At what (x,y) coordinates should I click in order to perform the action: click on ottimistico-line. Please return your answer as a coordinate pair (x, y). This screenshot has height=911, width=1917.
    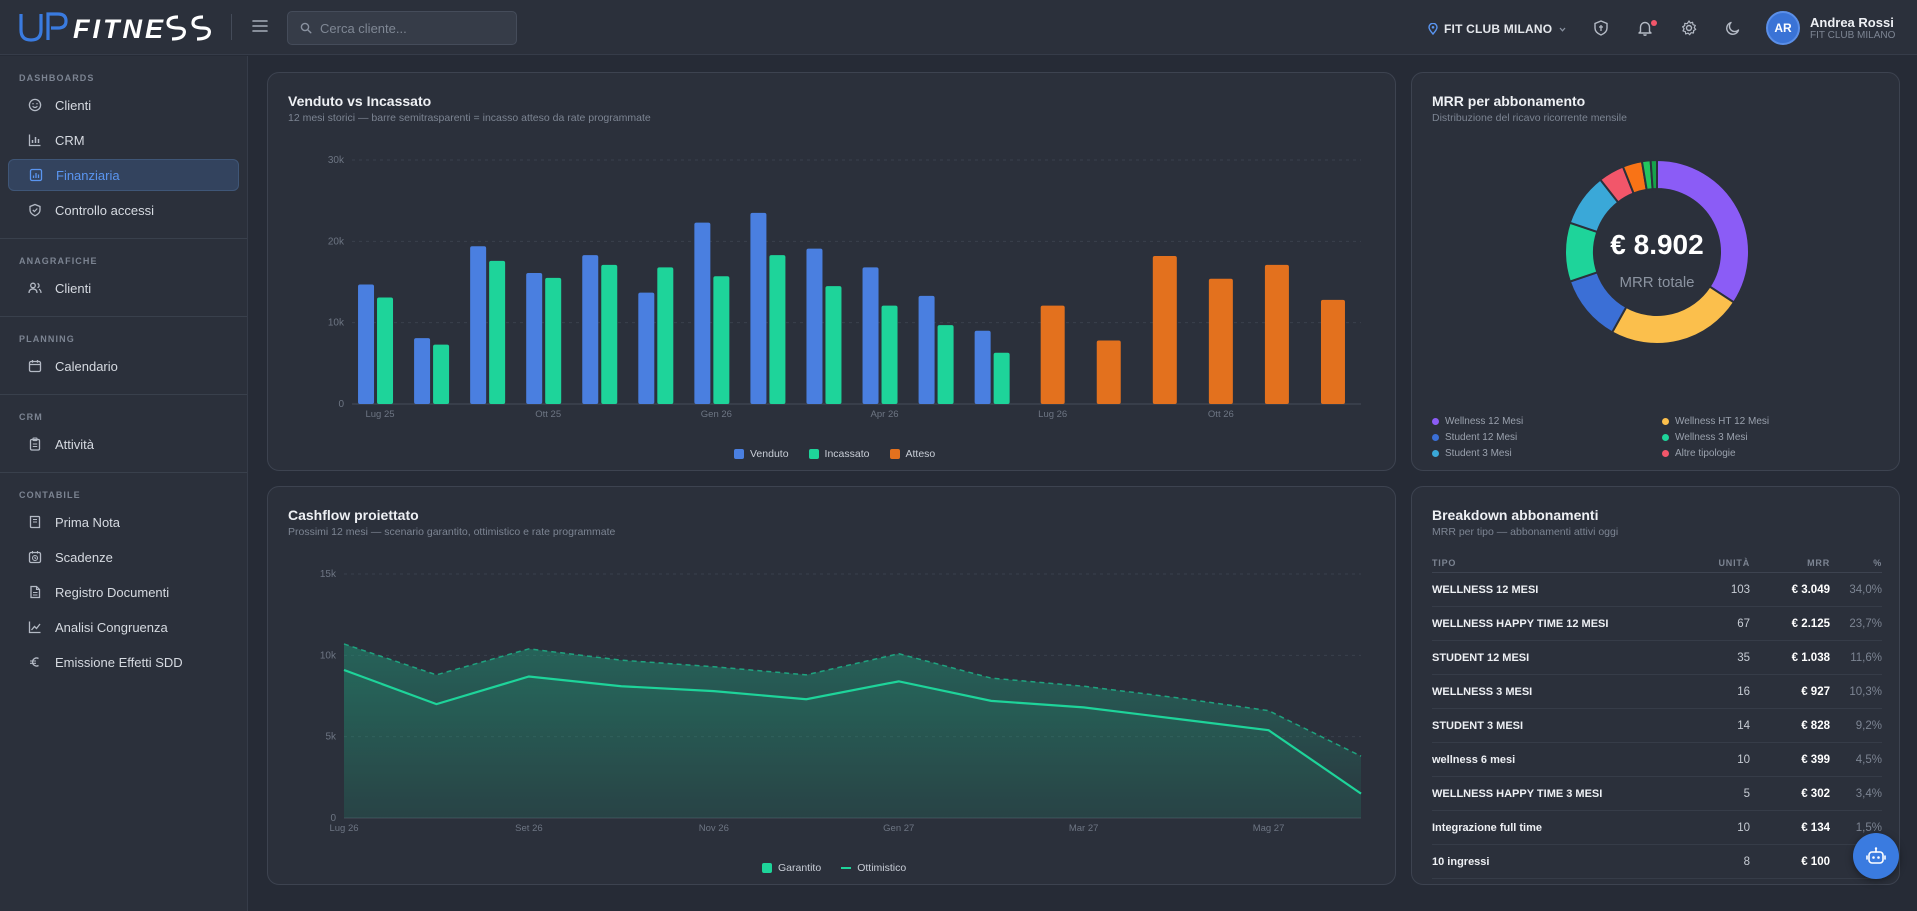
    Looking at the image, I should click on (852, 700).